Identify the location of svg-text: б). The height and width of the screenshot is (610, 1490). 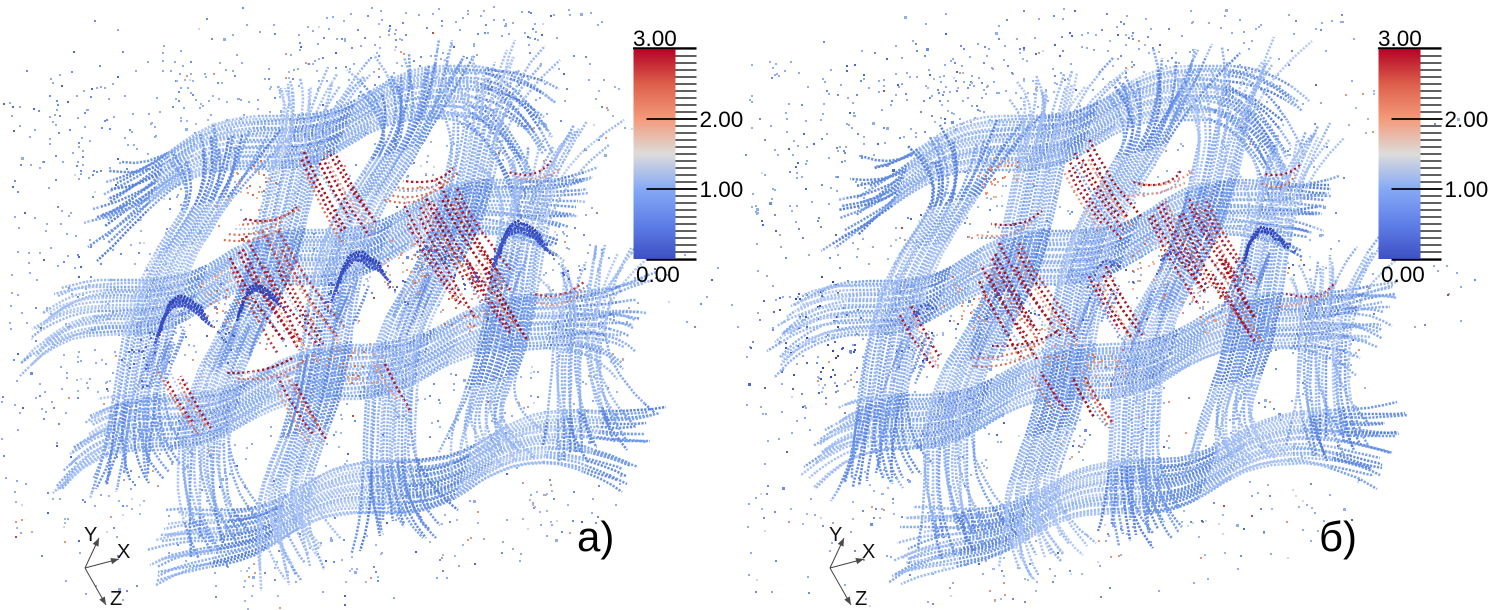
(1338, 536).